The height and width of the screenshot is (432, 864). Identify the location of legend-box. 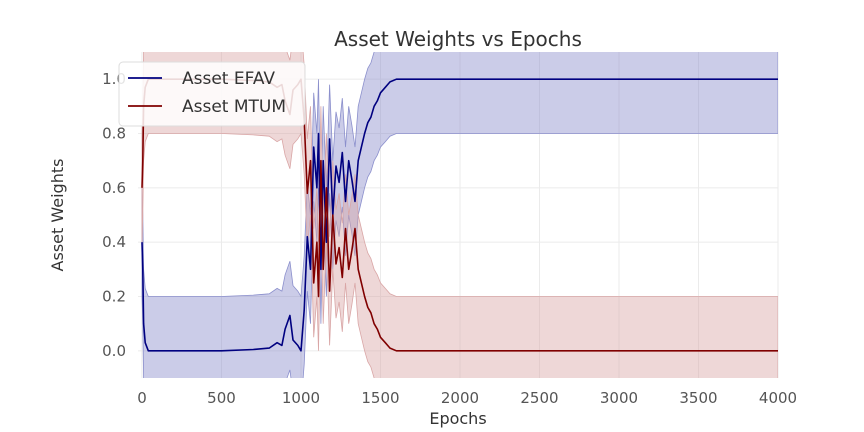
(212, 94).